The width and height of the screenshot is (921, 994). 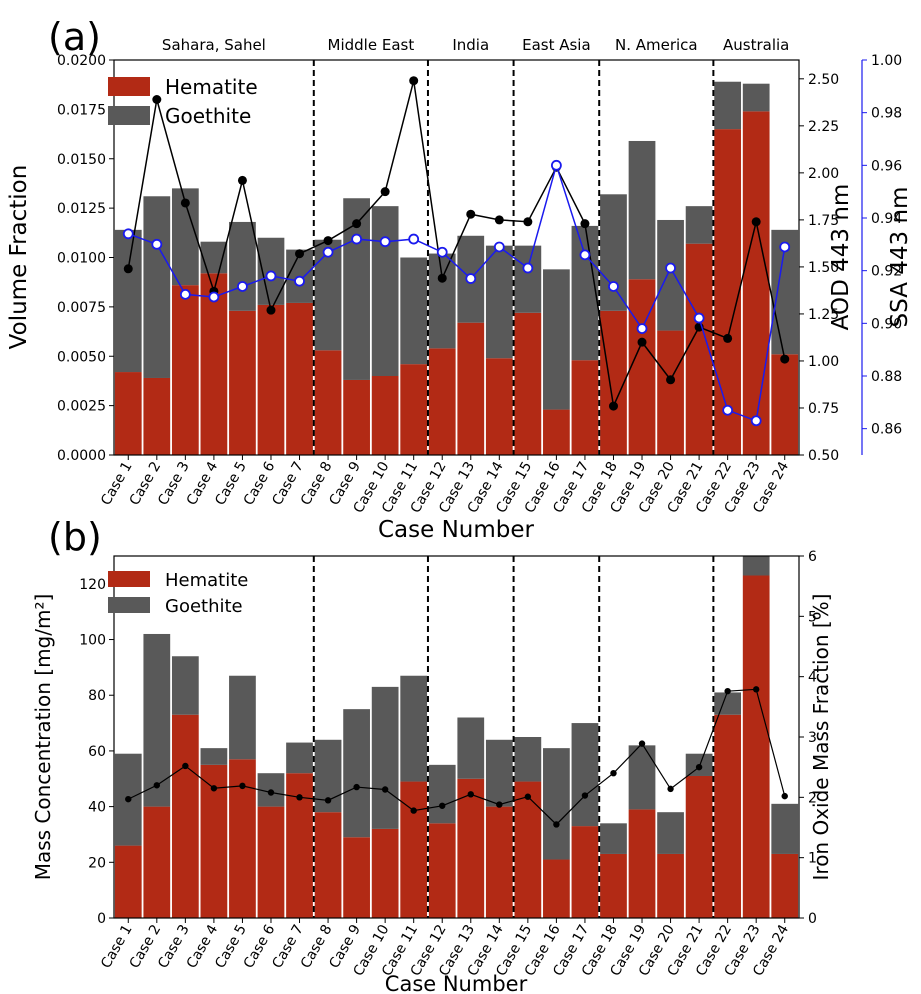 What do you see at coordinates (456, 757) in the screenshot?
I see `mass-fraction-series` at bounding box center [456, 757].